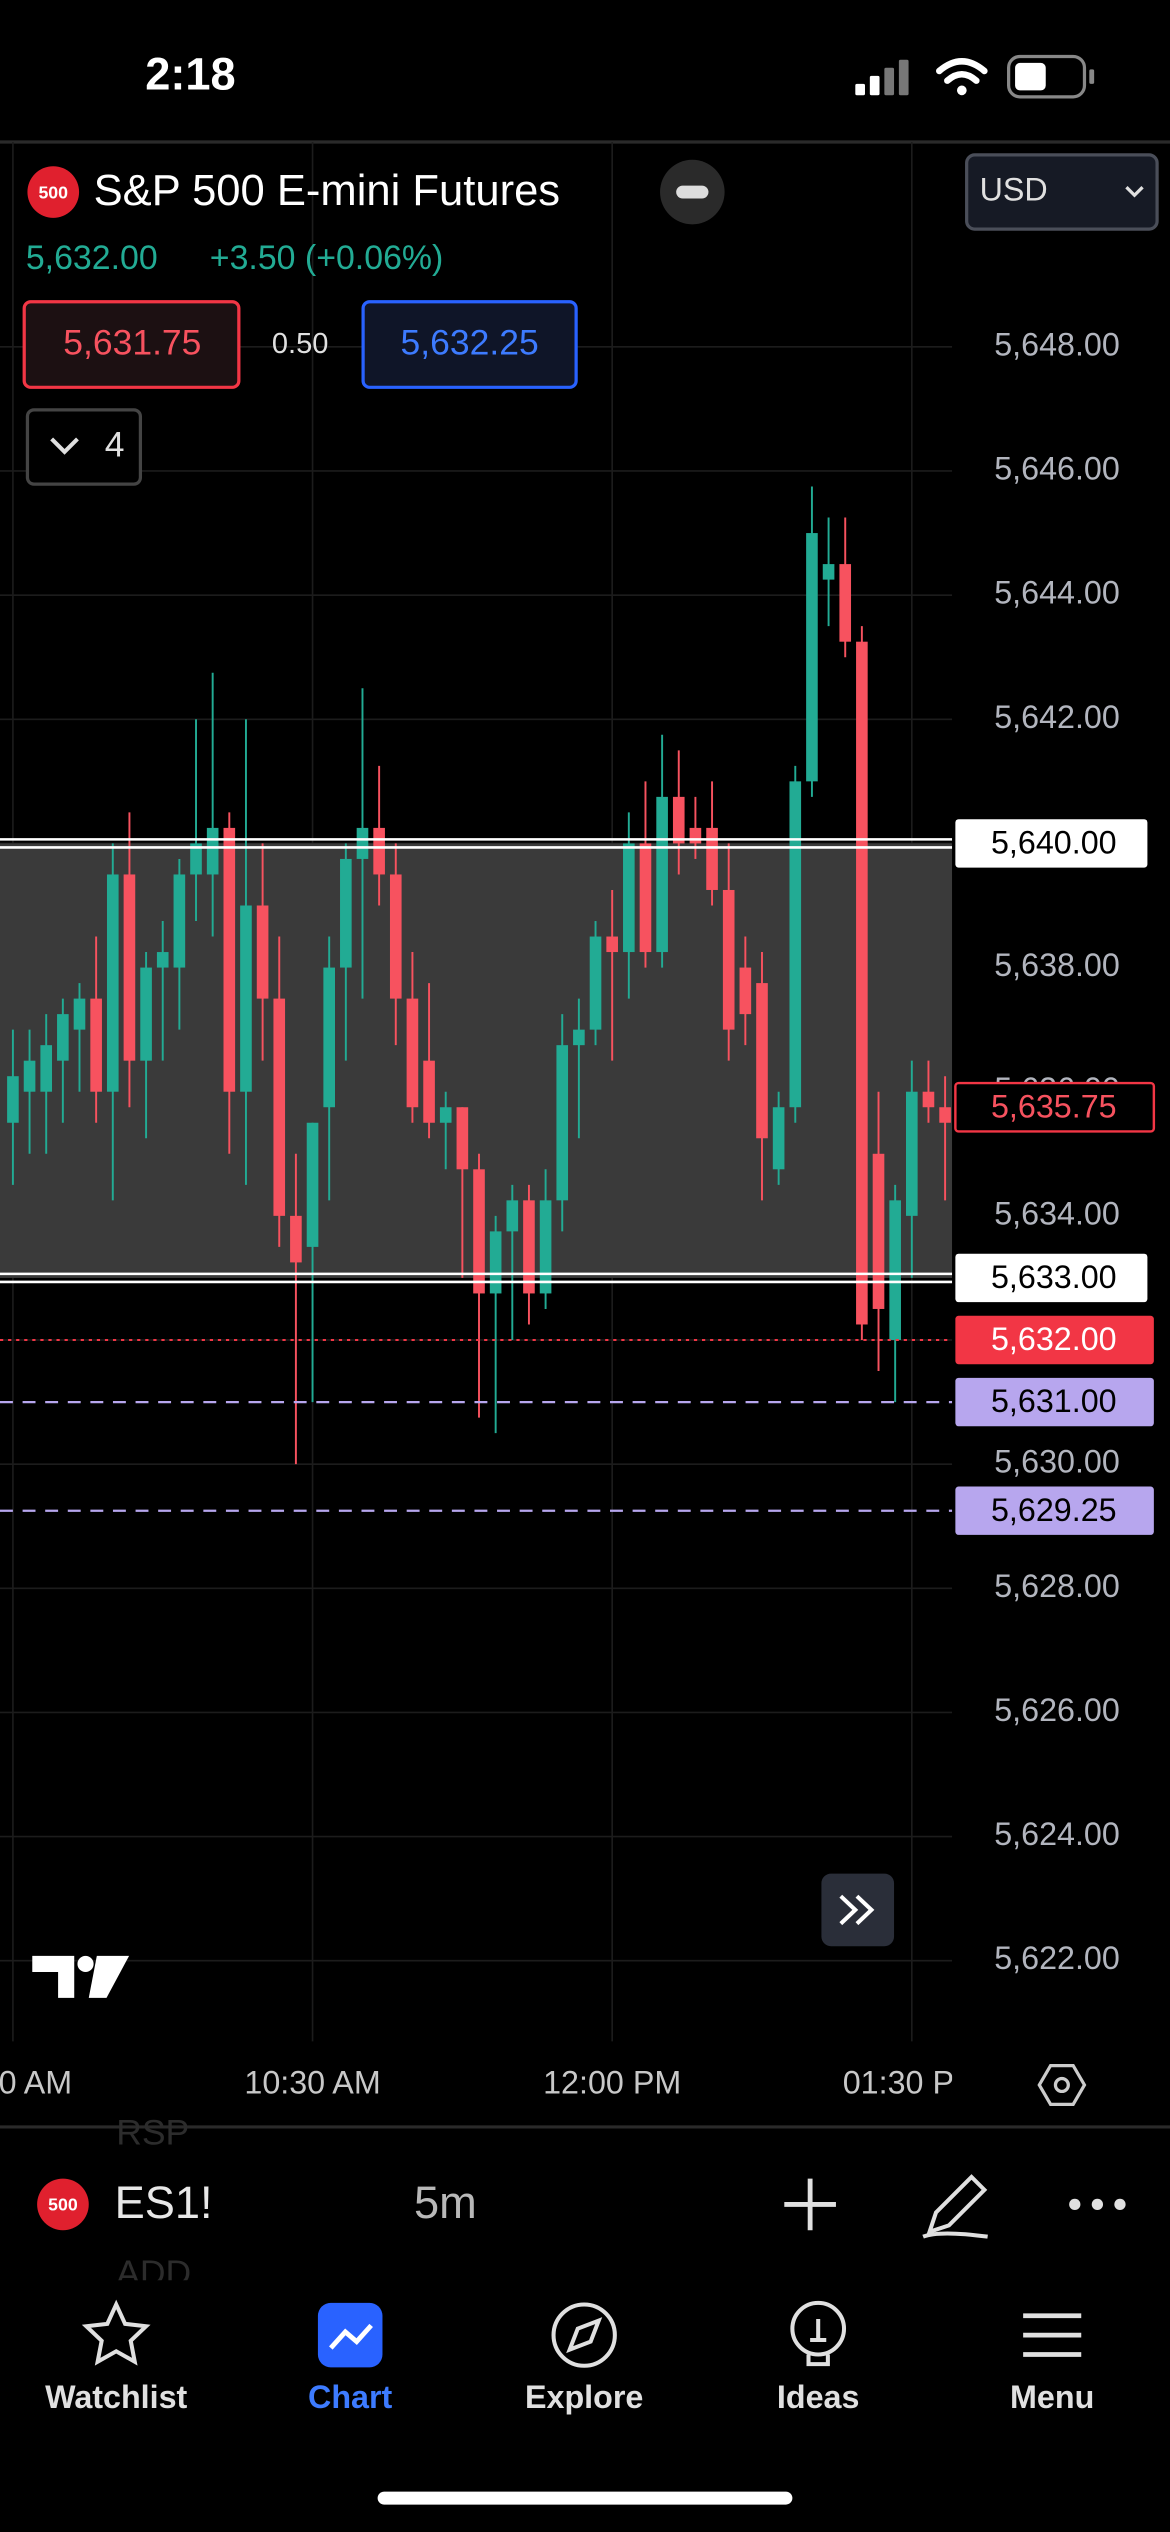 The image size is (1170, 2532). I want to click on y-tick-label: 5,646.00, so click(1057, 469).